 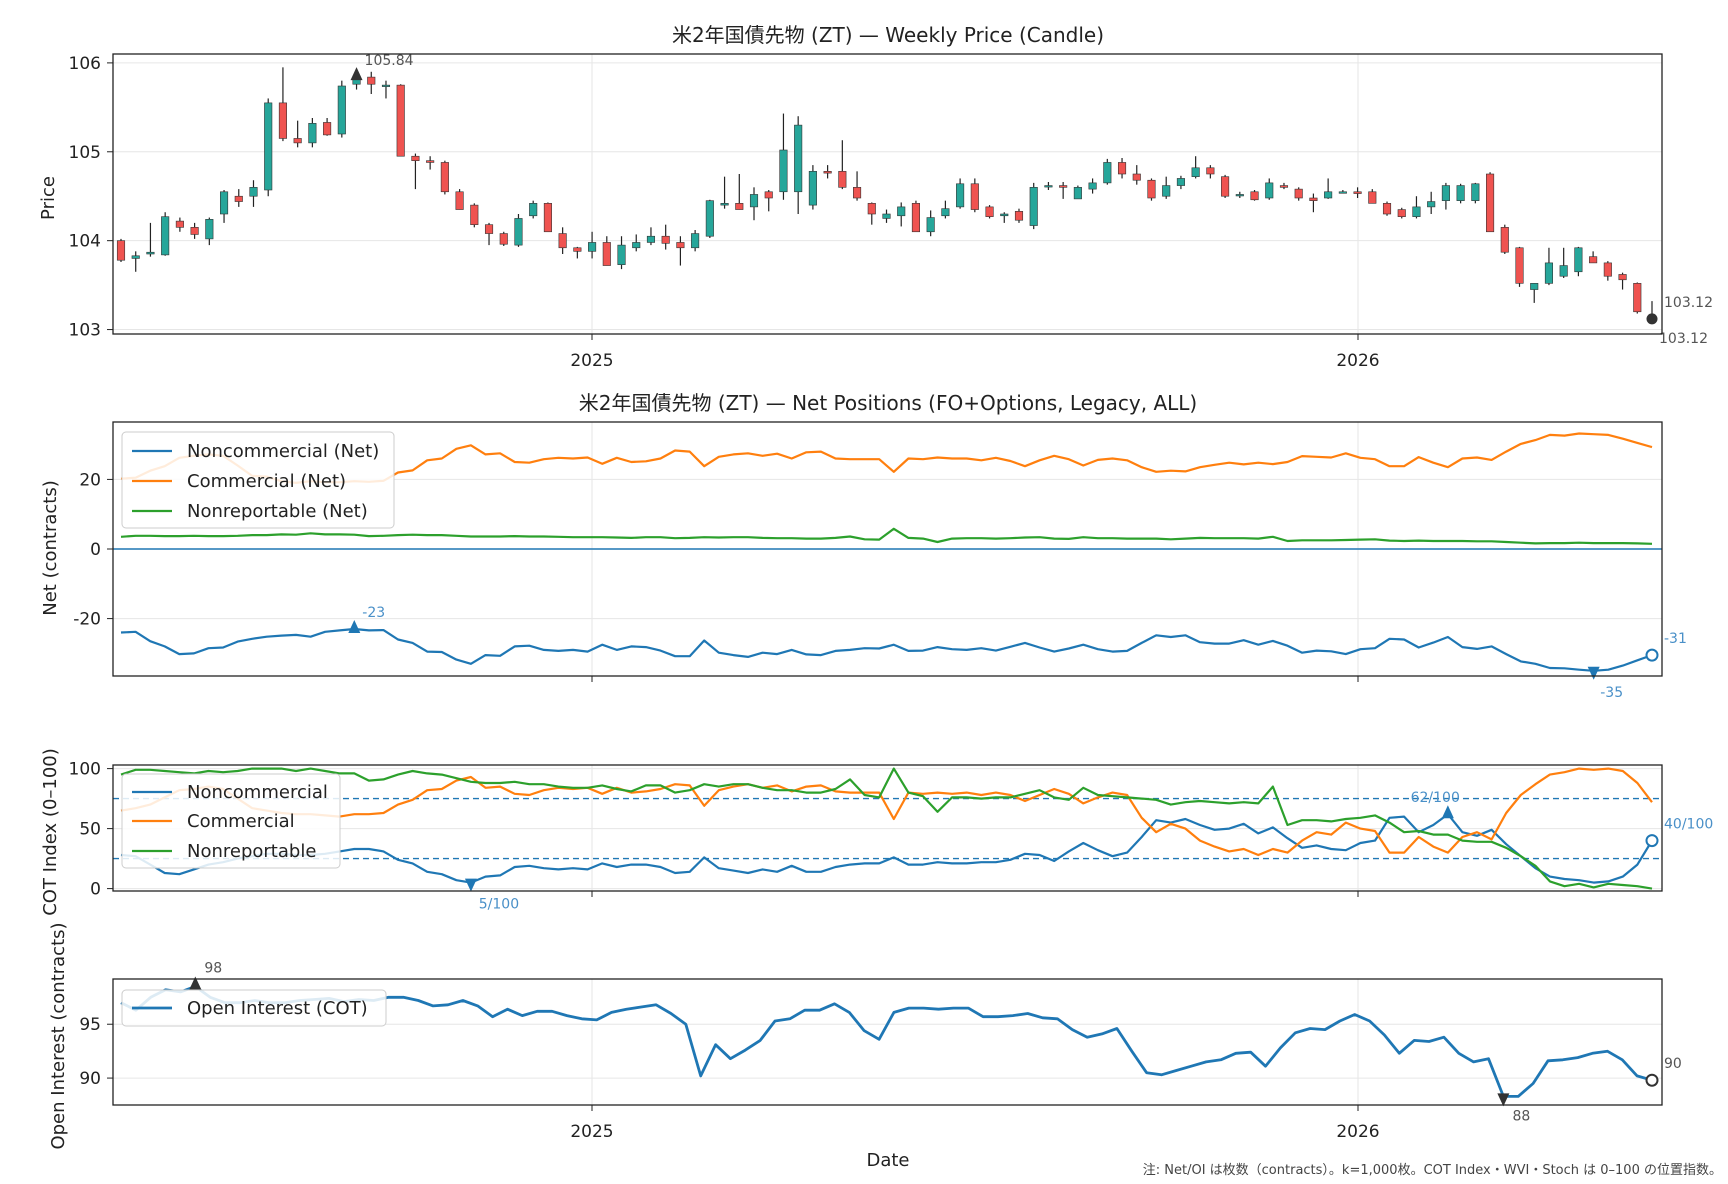 What do you see at coordinates (886, 848) in the screenshot?
I see `cot-line-noncommercial` at bounding box center [886, 848].